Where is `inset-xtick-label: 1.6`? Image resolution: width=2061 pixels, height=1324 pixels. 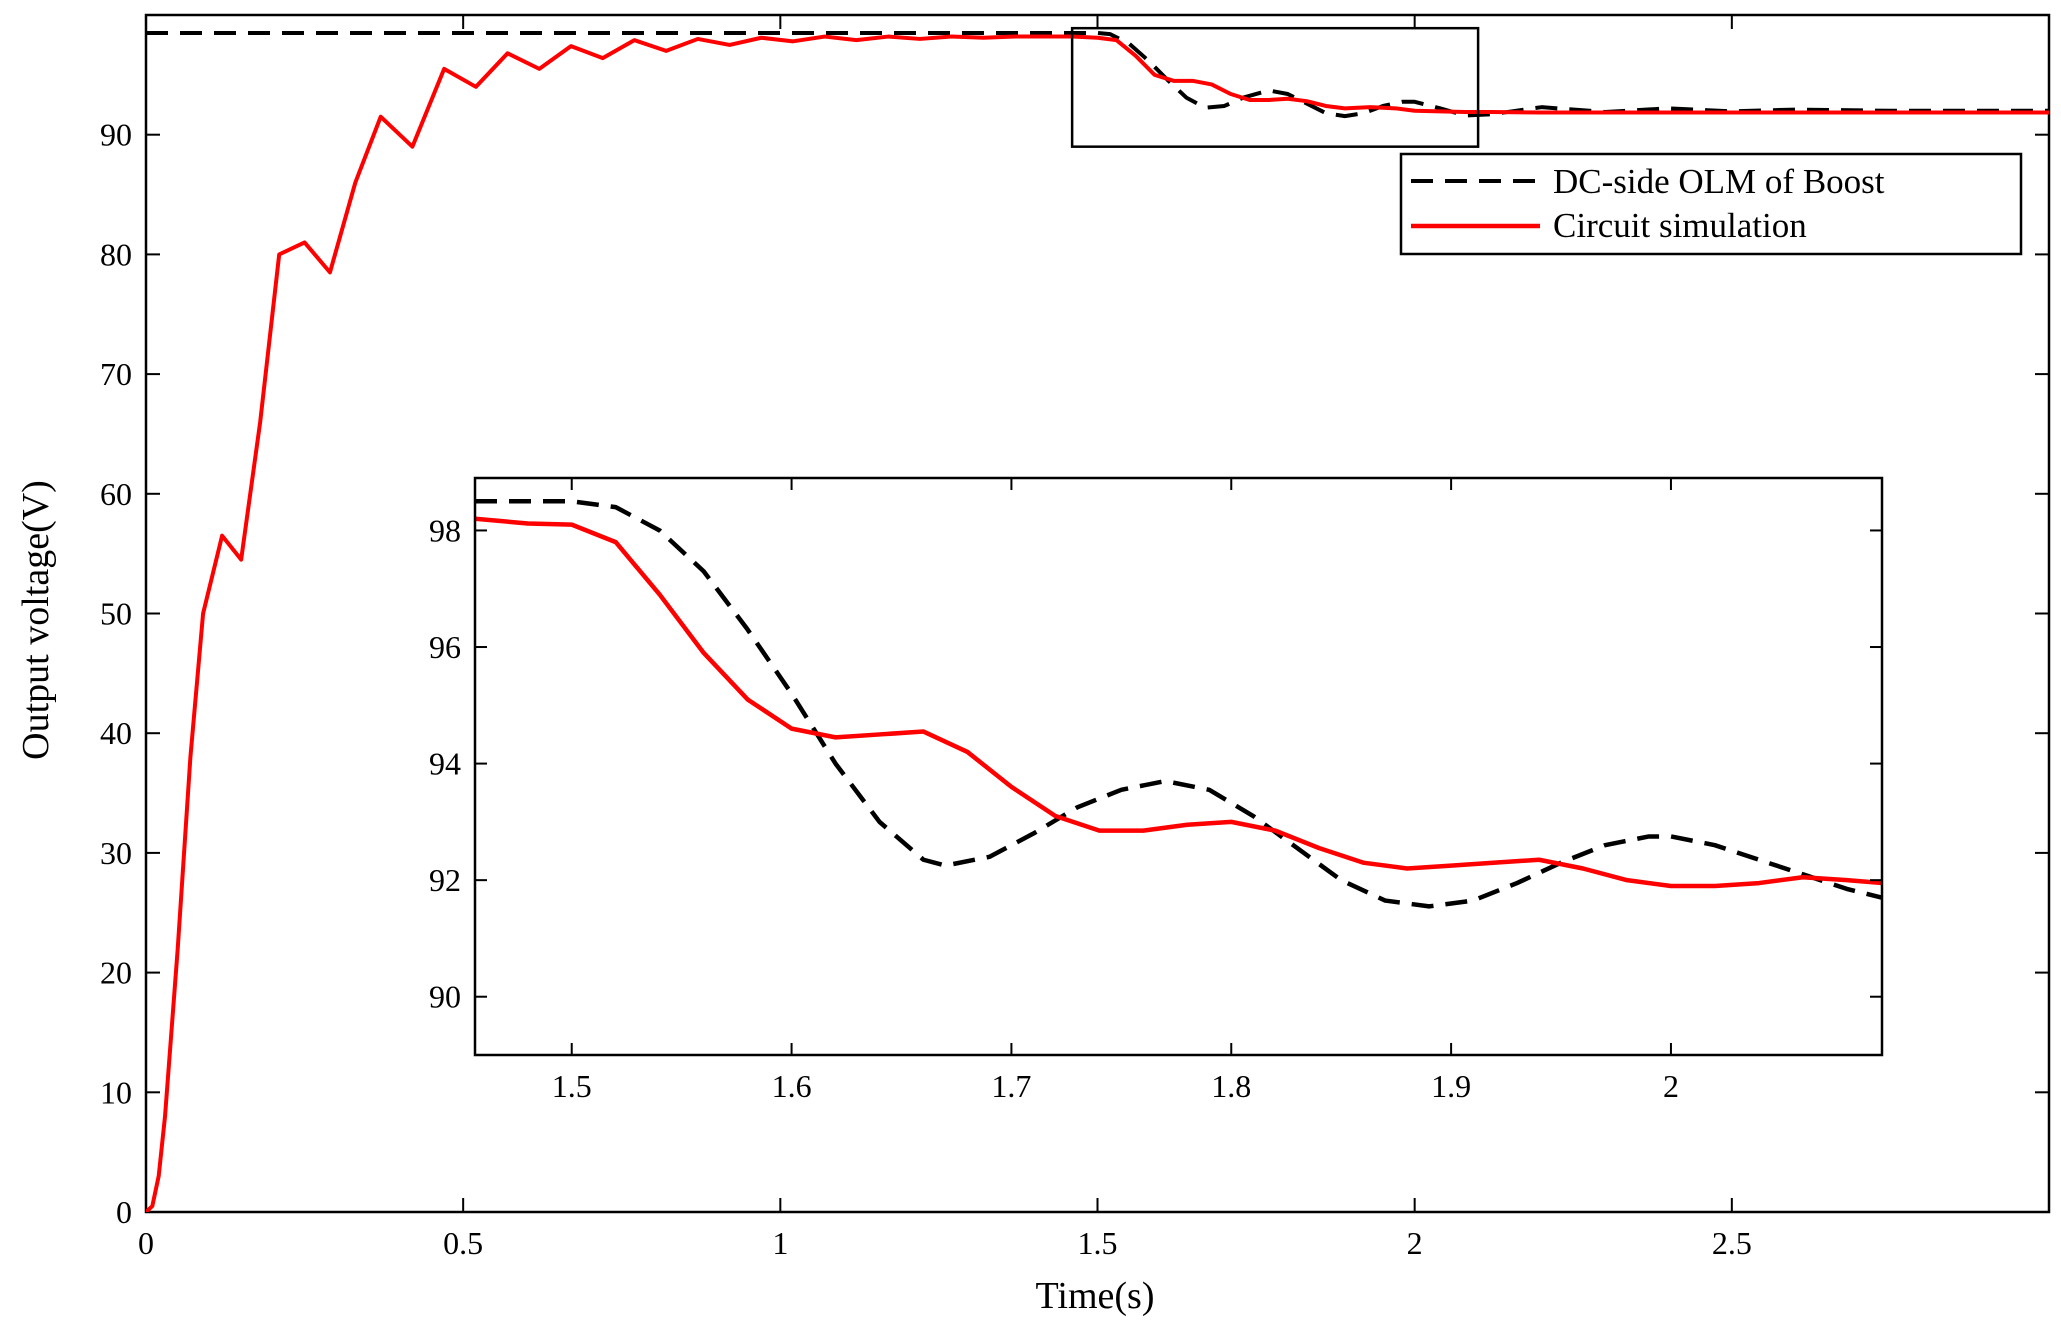
inset-xtick-label: 1.6 is located at coordinates (792, 1086).